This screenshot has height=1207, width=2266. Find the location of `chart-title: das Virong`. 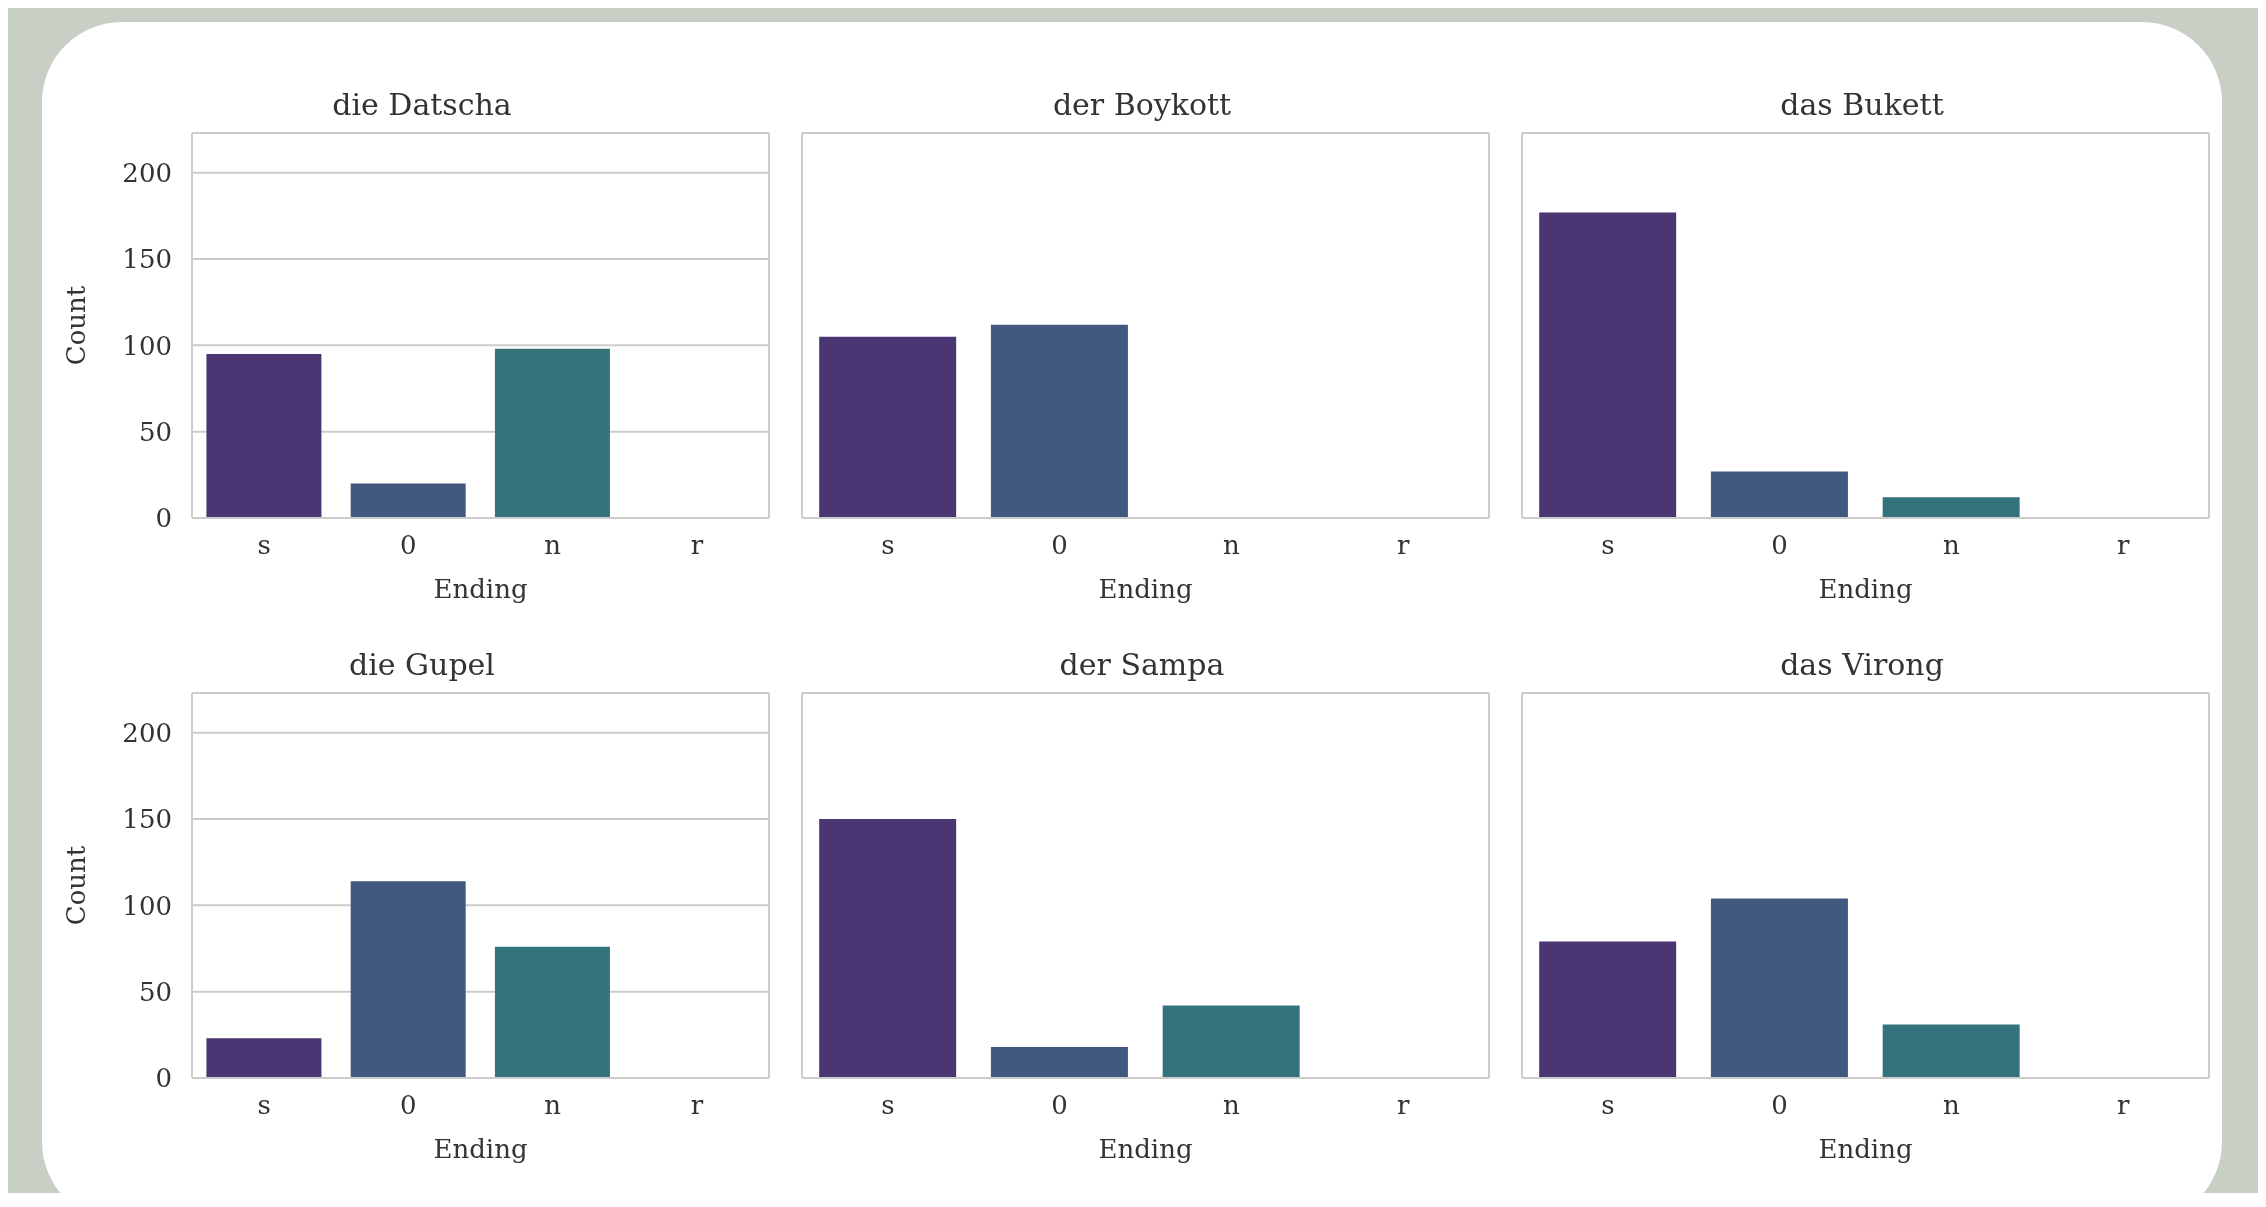

chart-title: das Virong is located at coordinates (1862, 665).